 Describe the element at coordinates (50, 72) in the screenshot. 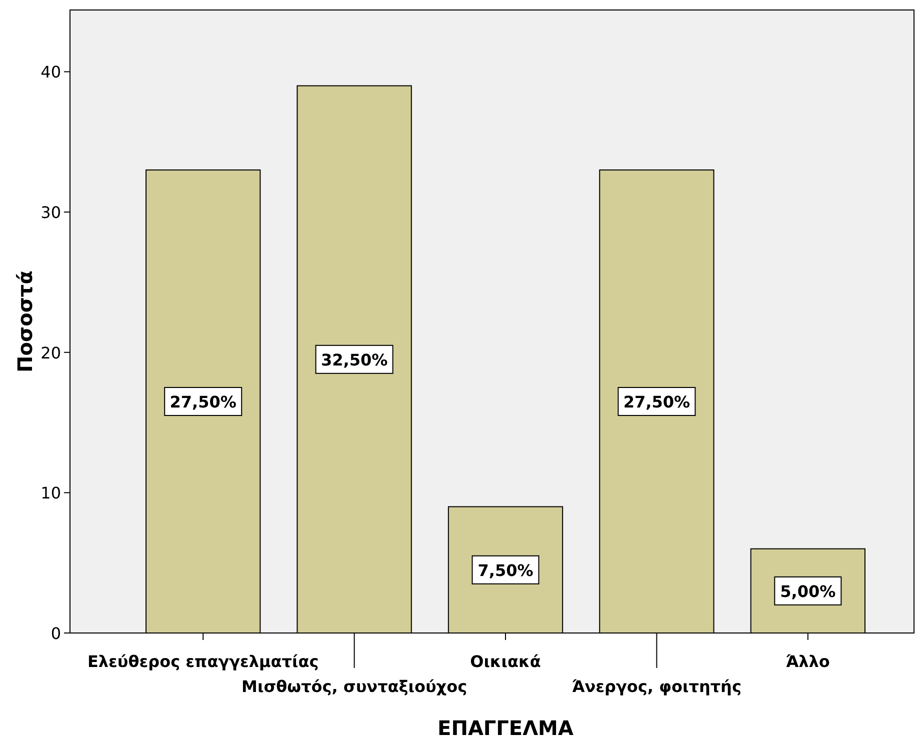

I see `y-tick-label: 40` at that location.